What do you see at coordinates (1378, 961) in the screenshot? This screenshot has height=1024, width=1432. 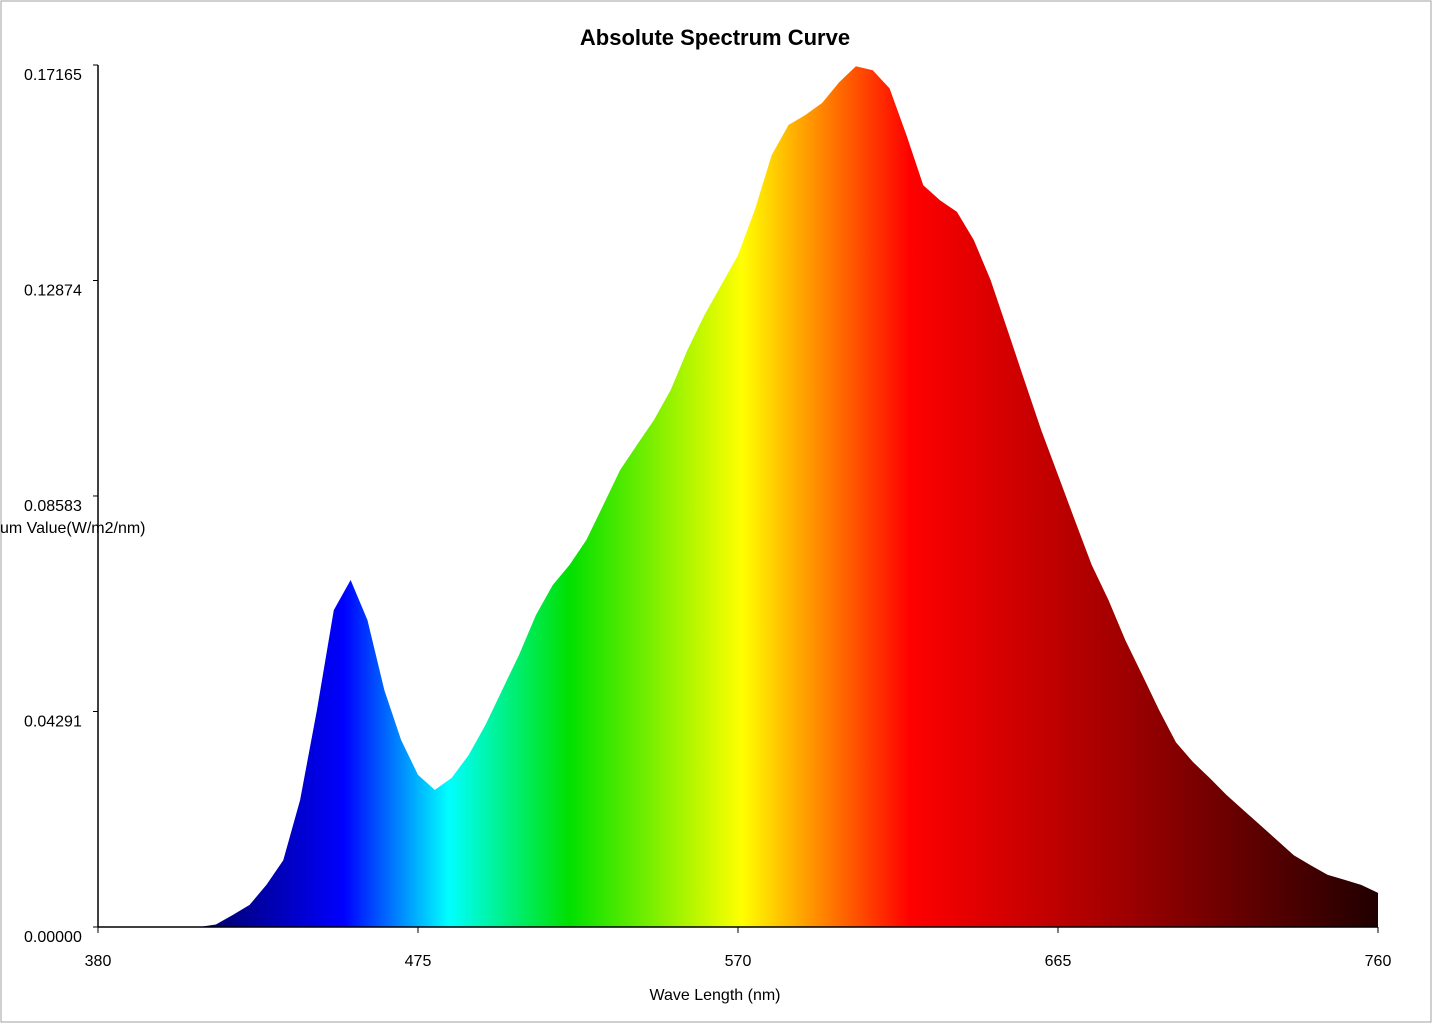 I see `x-tick-label: 760` at bounding box center [1378, 961].